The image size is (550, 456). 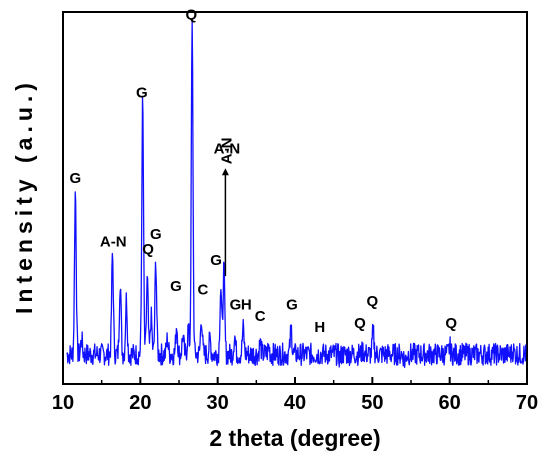 I want to click on x-tick-label: 10, so click(x=63, y=403).